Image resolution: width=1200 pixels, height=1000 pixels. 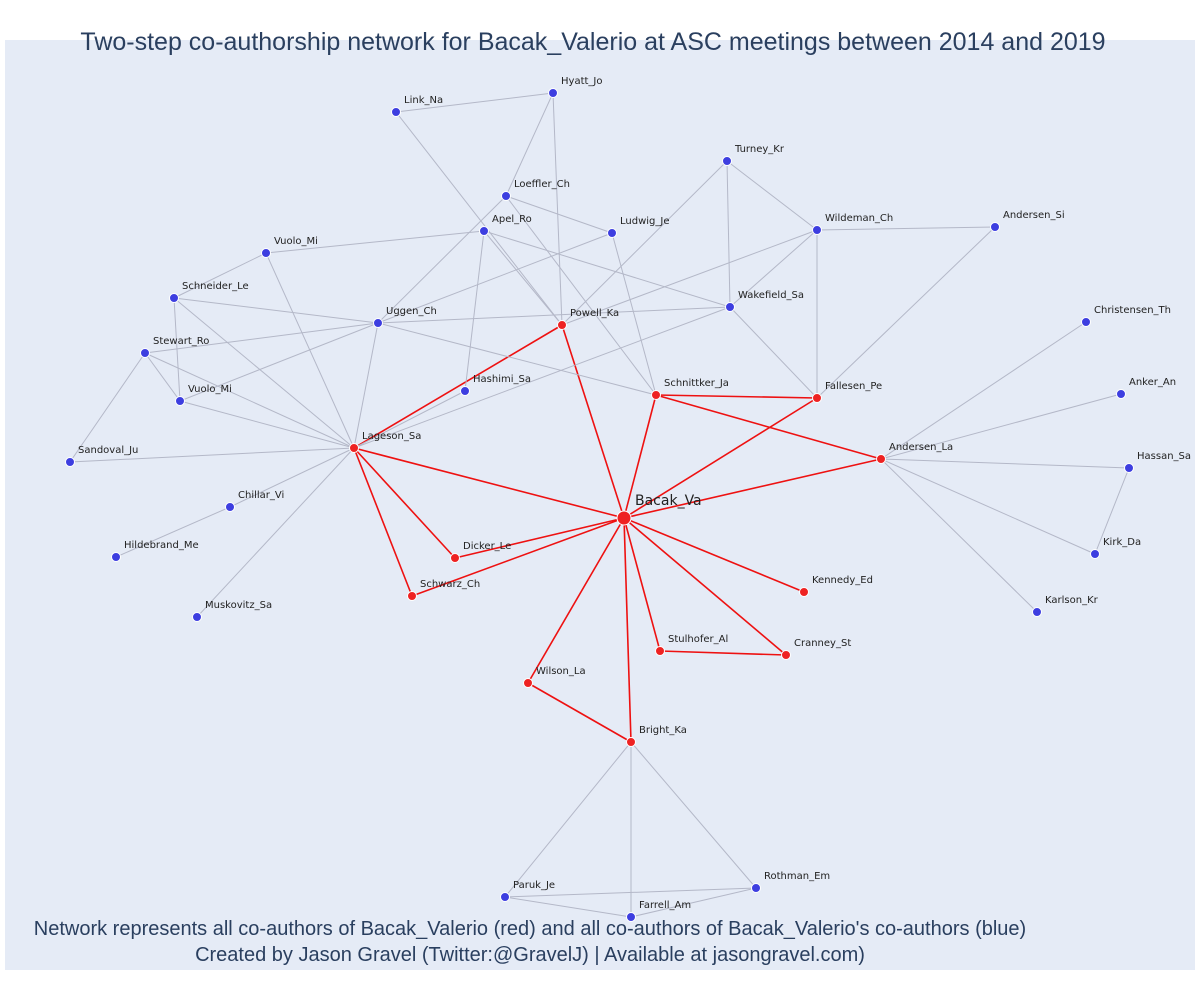 I want to click on node-Christensen_Th: Christensen_Th, so click(x=1126, y=316).